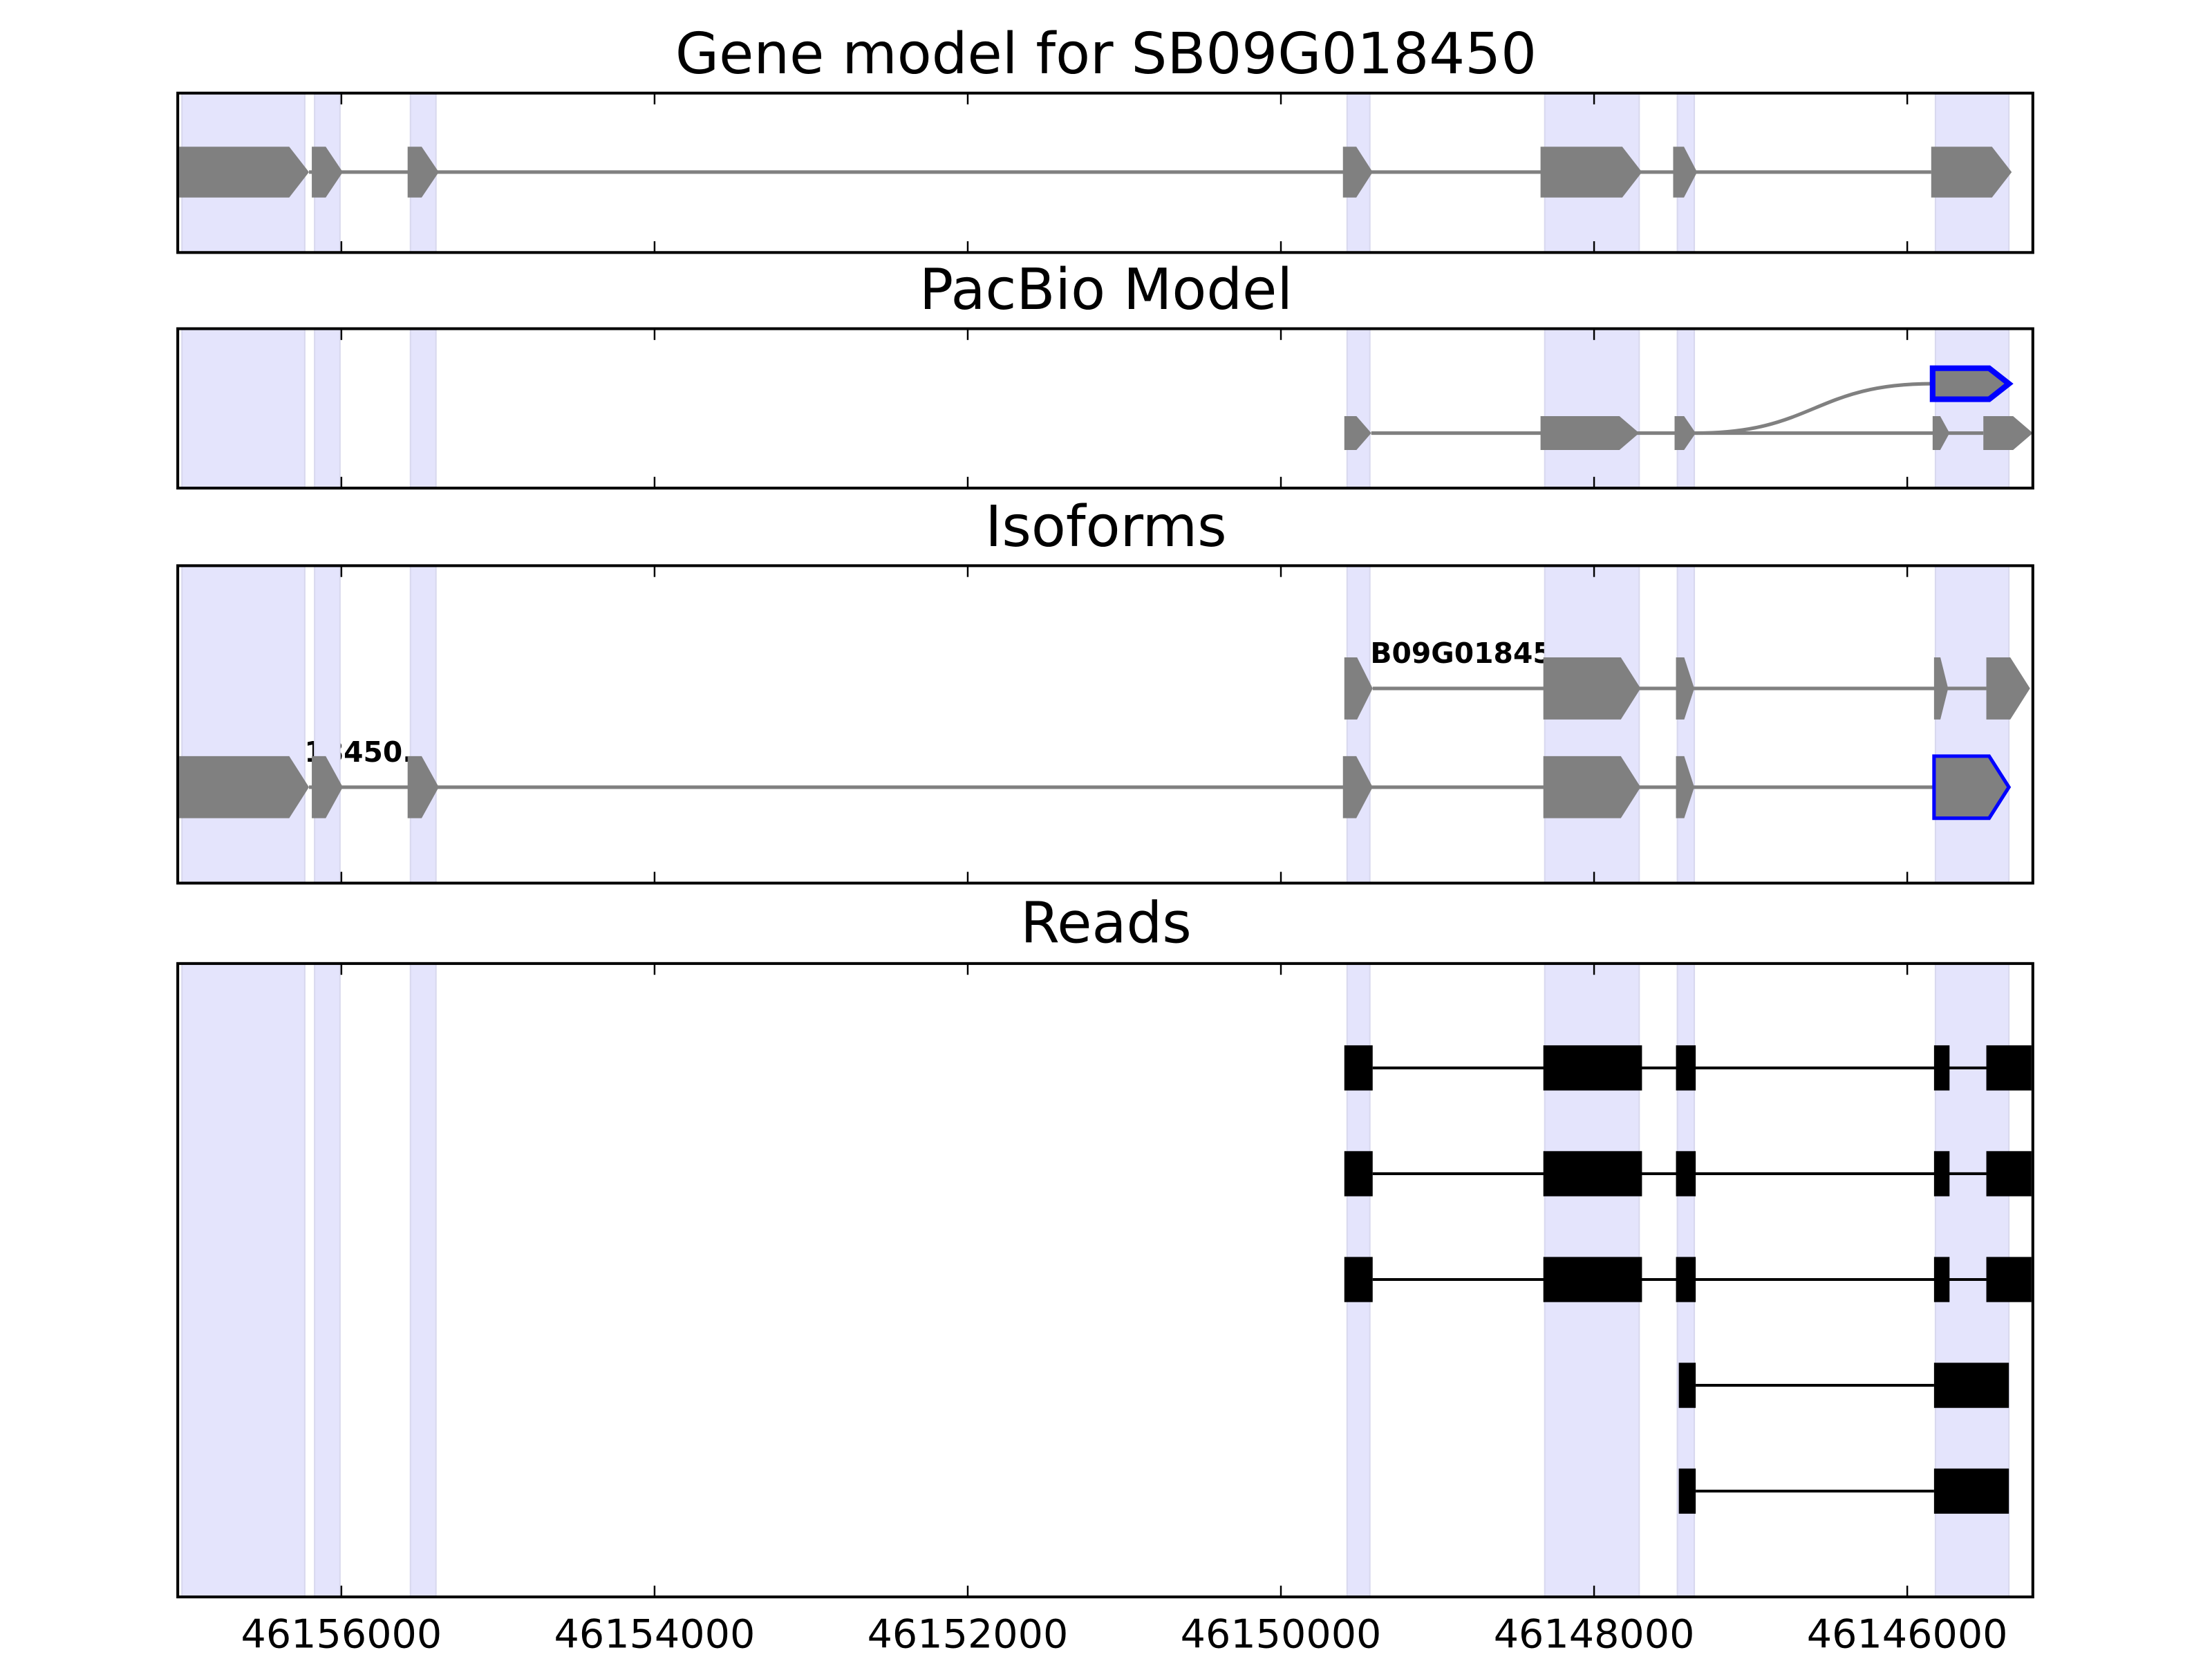 The image size is (2212, 1659). I want to click on x-tick-label: 46152000, so click(969, 1635).